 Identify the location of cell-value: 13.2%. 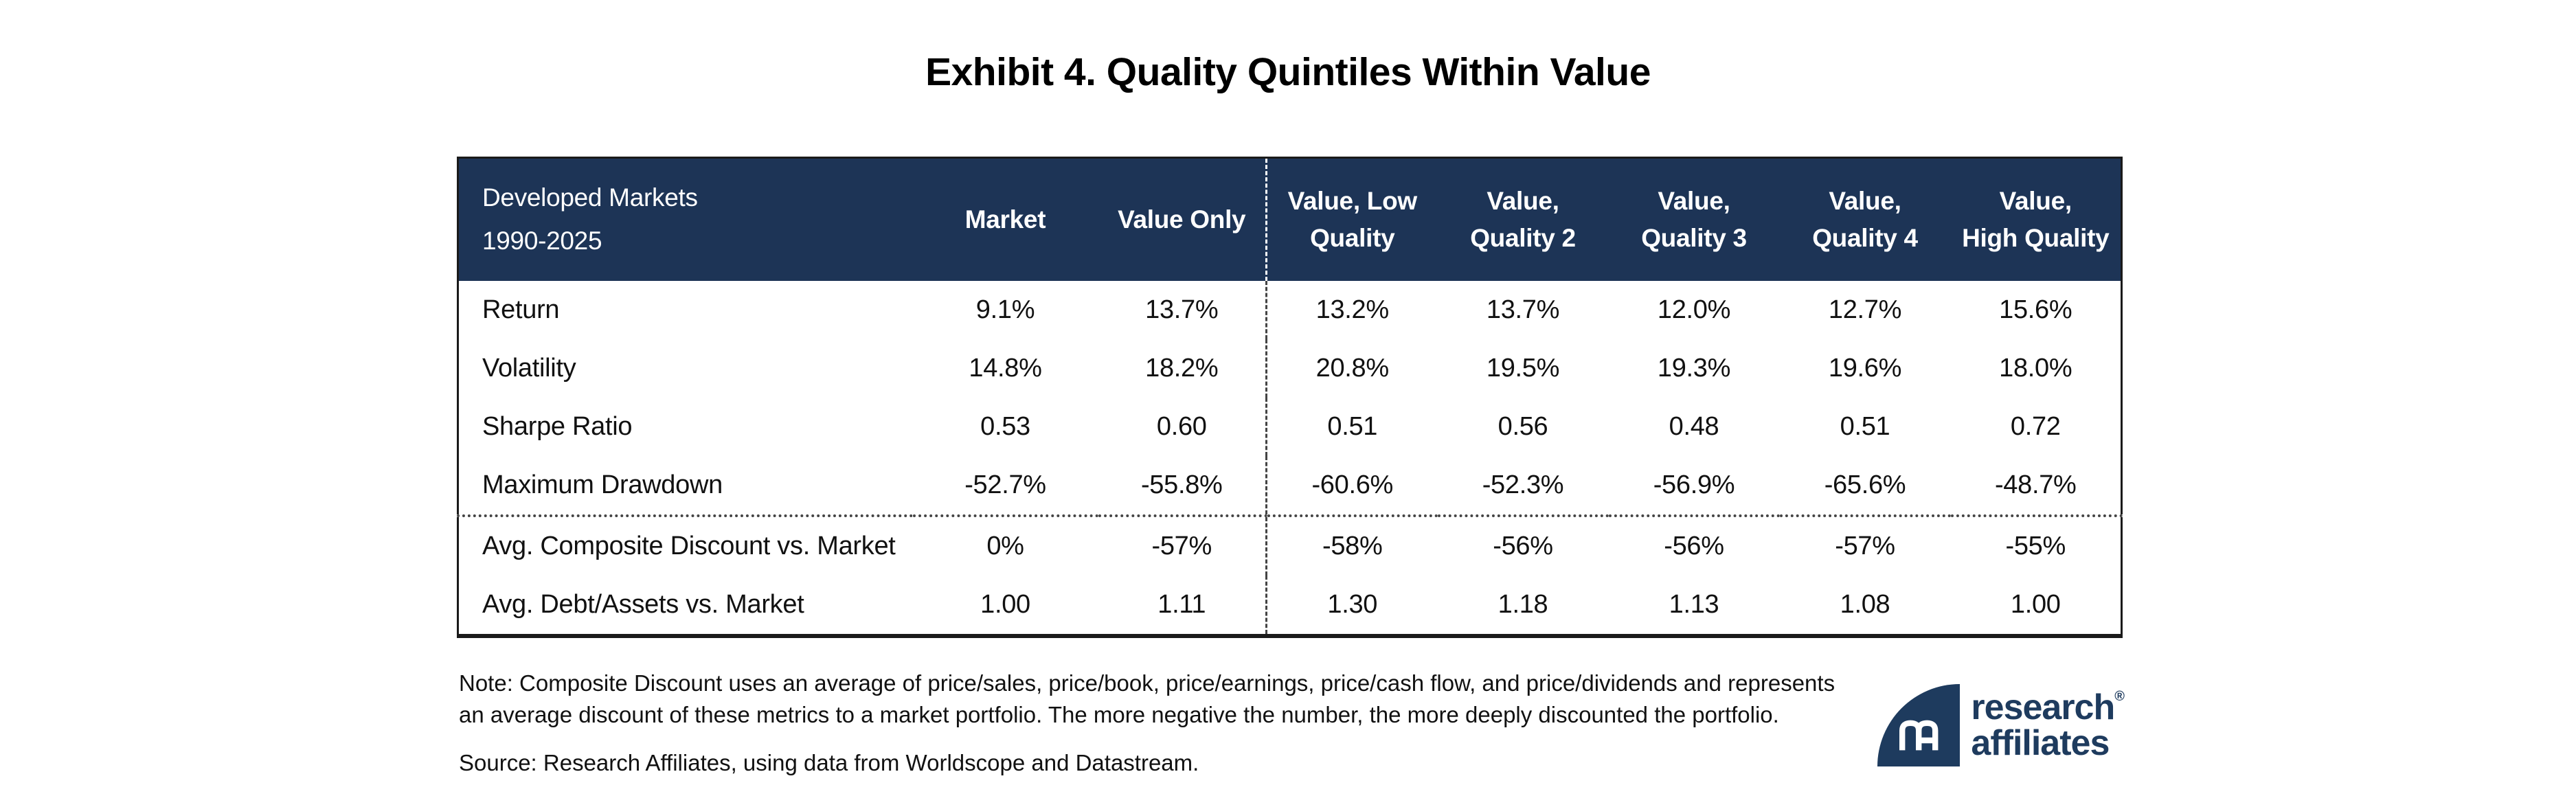
(1351, 310).